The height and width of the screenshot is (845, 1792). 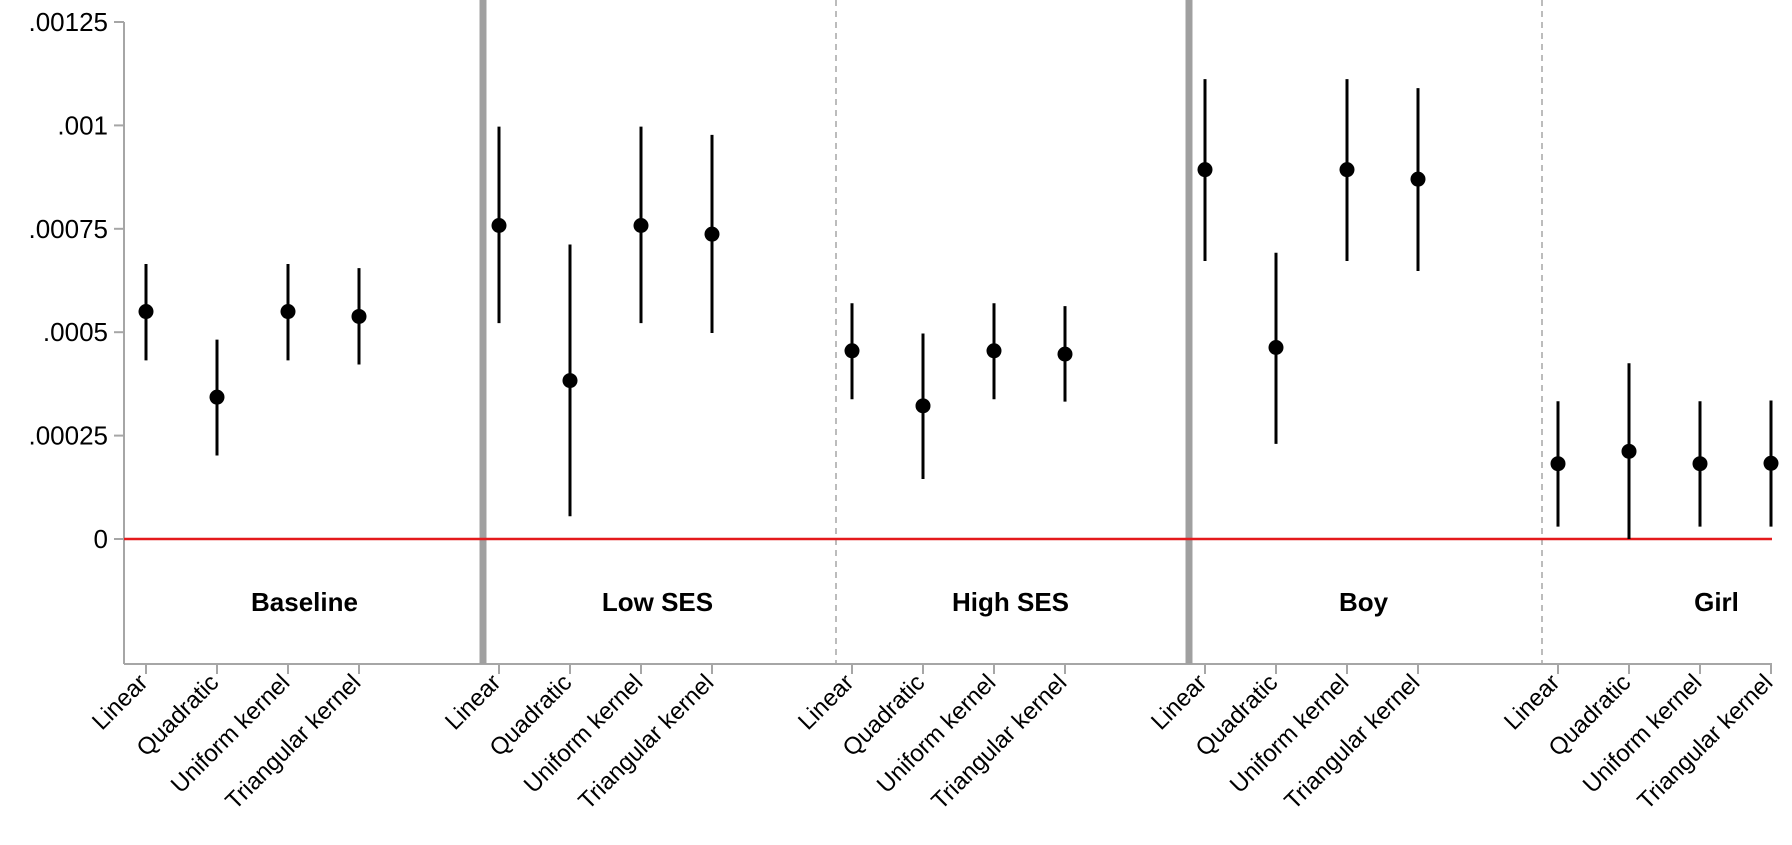 I want to click on group-label-baseline: Baseline, so click(x=304, y=602).